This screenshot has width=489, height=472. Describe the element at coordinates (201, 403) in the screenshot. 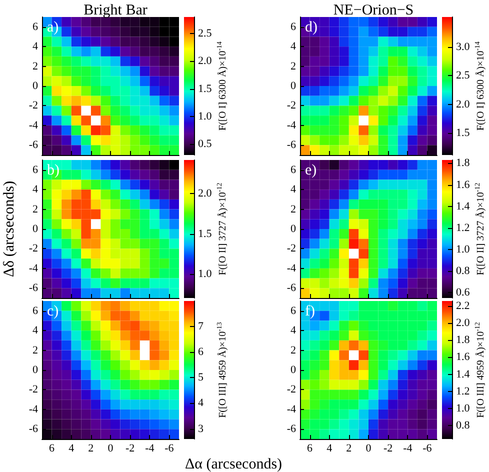

I see `color-bar-label: 4` at that location.